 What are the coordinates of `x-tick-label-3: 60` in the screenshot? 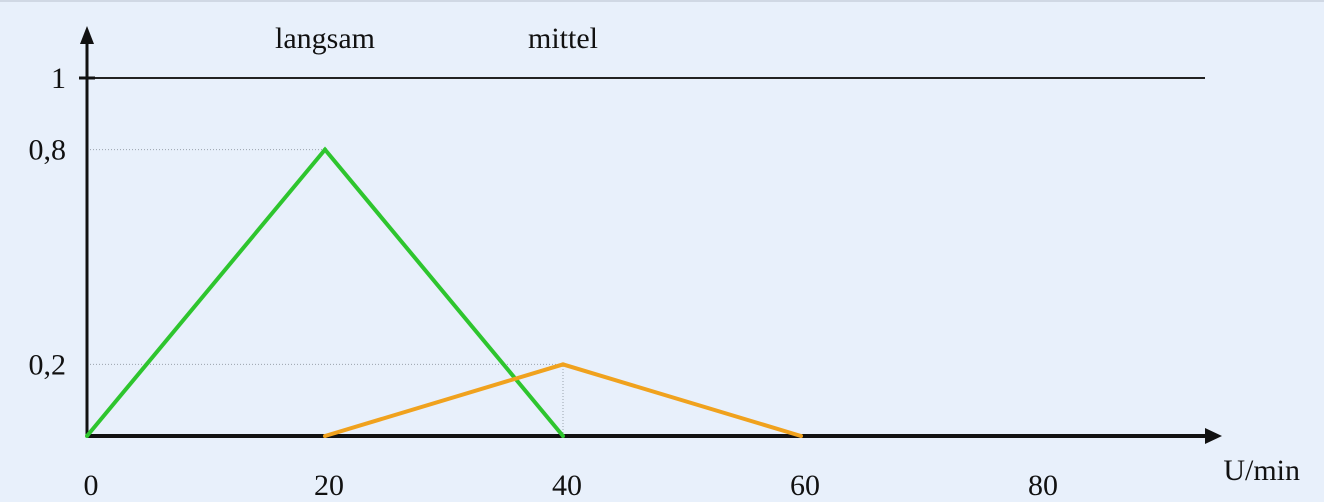 It's located at (805, 485).